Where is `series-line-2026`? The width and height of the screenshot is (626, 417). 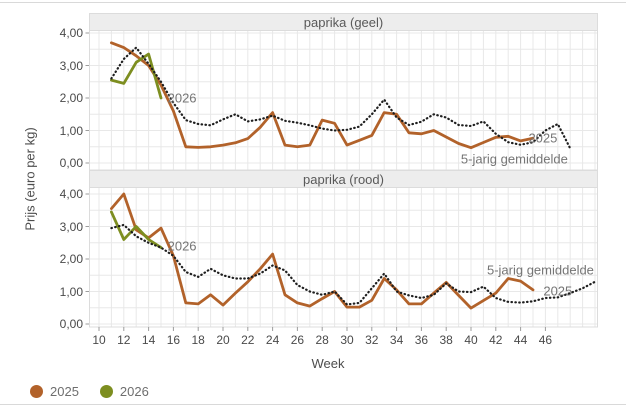
series-line-2026 is located at coordinates (136, 230).